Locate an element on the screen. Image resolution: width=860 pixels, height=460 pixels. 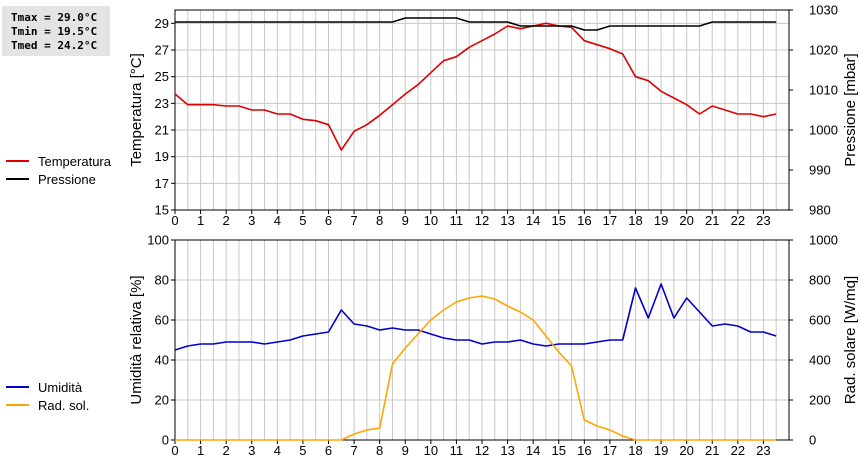
legend-entry: Rad. sol. is located at coordinates (63, 405).